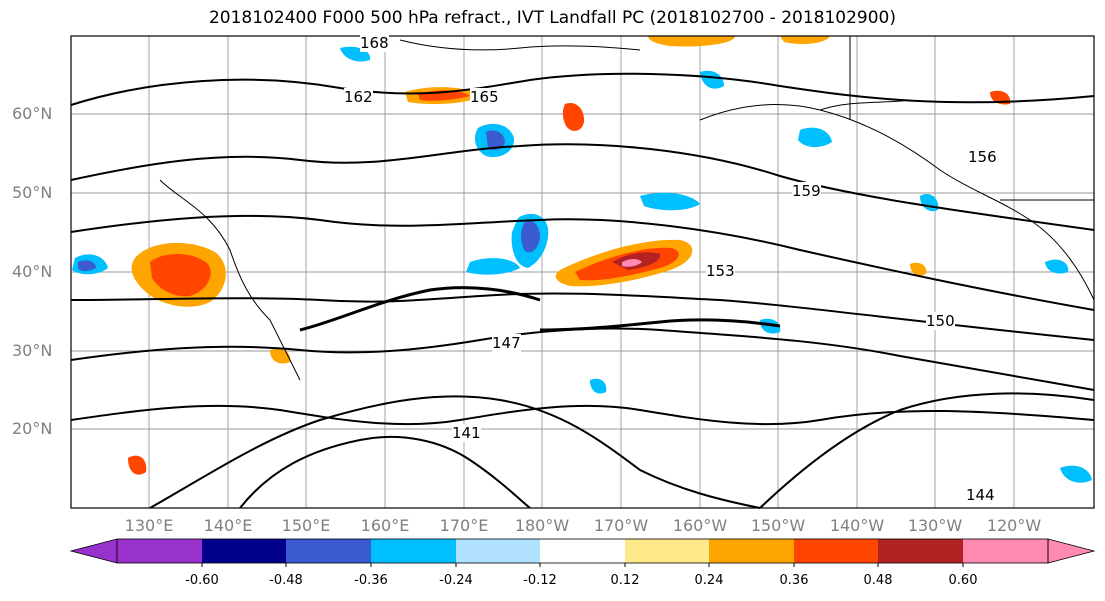 Image resolution: width=1105 pixels, height=601 pixels. I want to click on lat-label: 40°N, so click(32, 271).